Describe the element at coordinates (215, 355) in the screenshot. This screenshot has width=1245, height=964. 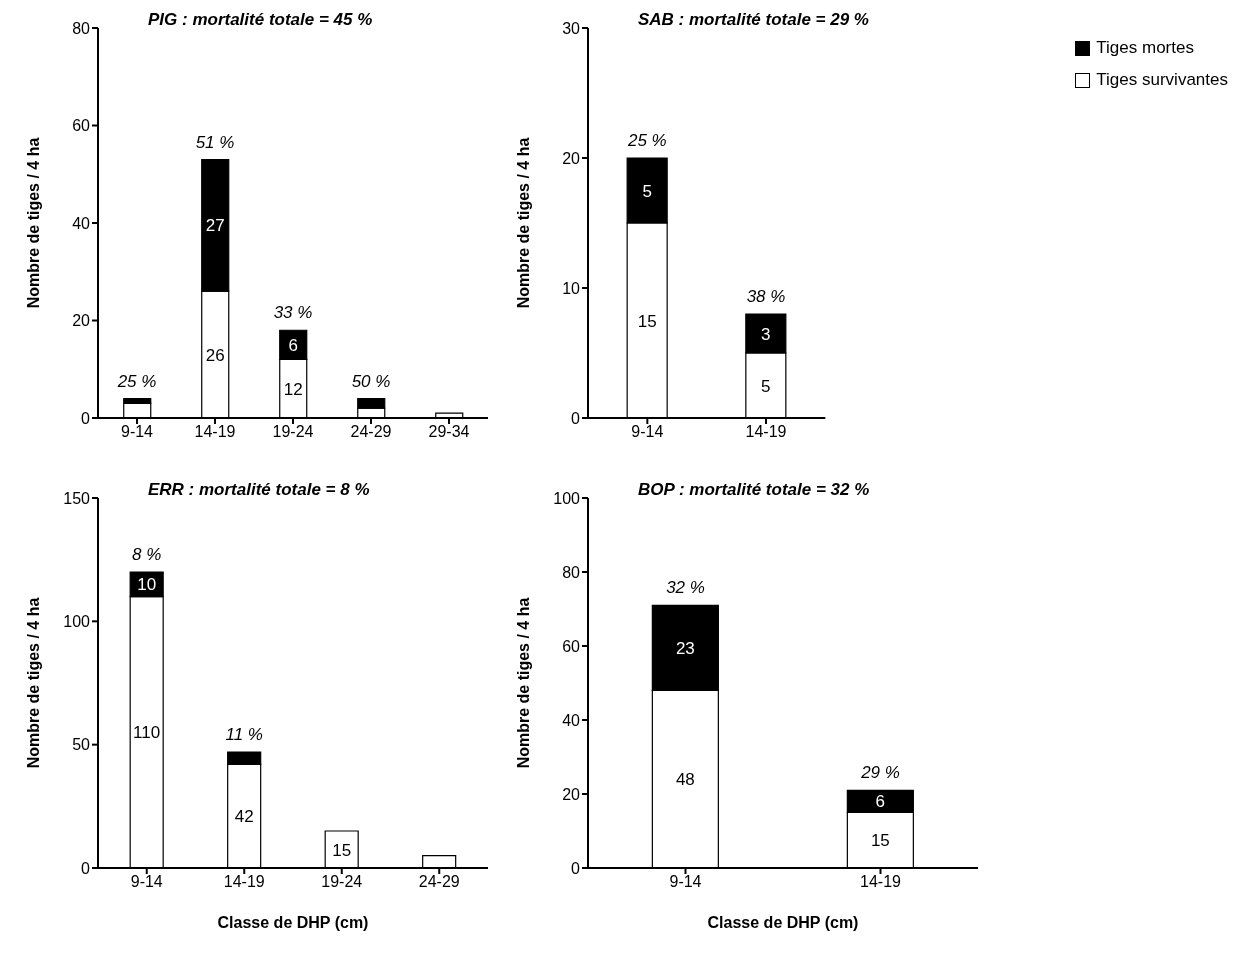
I see `data-label: 26` at that location.